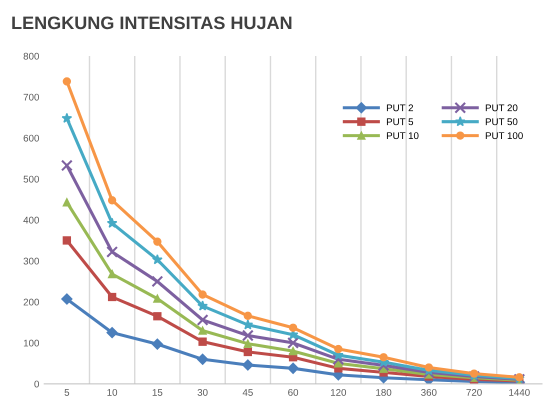 This screenshot has height=415, width=553. Describe the element at coordinates (400, 122) in the screenshot. I see `legend-label: PUT 5` at that location.